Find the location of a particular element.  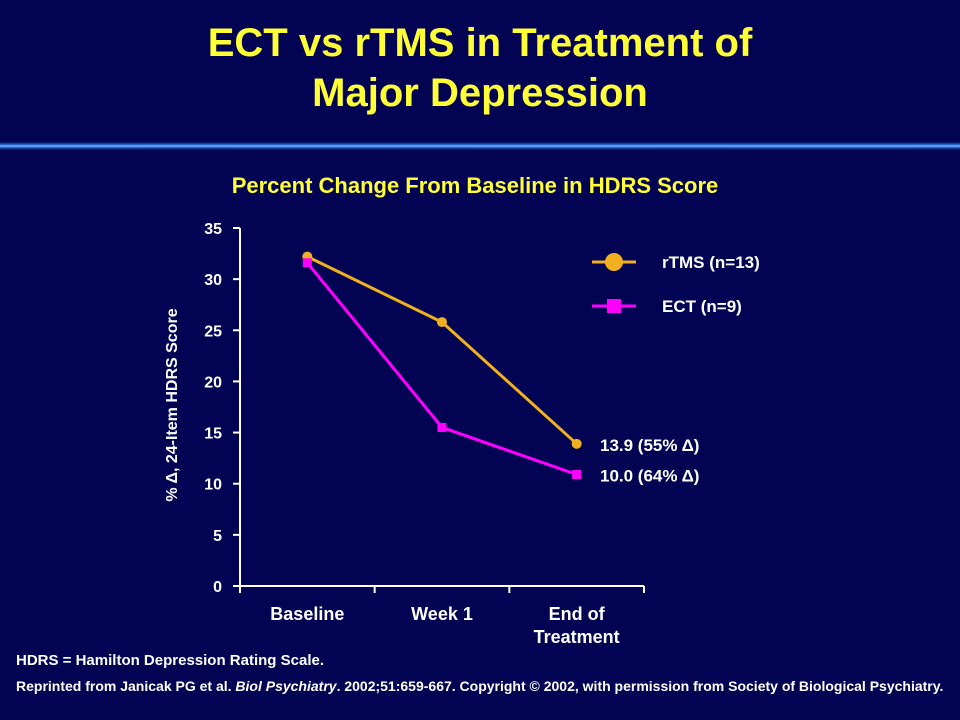

y-tick-label: 15 is located at coordinates (213, 434).